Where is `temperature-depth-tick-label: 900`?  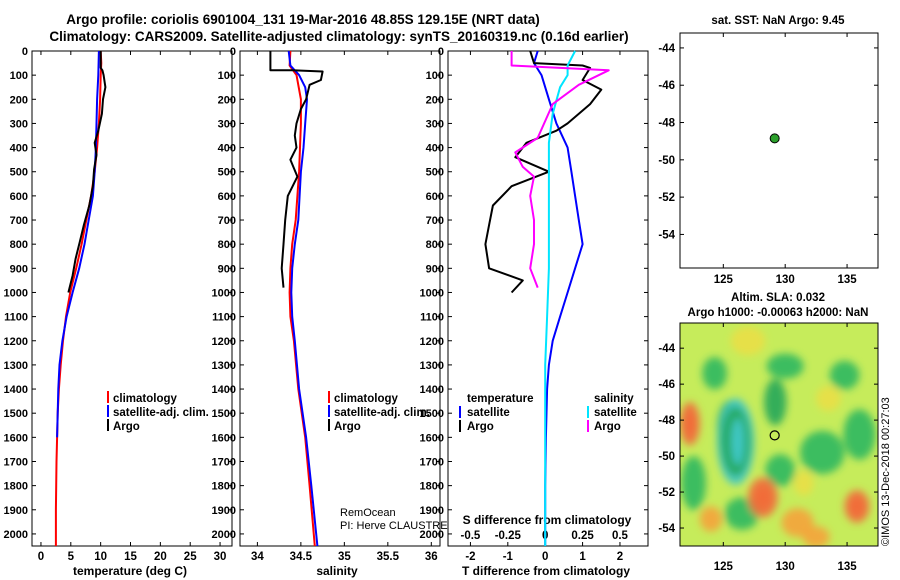
temperature-depth-tick-label: 900 is located at coordinates (19, 269).